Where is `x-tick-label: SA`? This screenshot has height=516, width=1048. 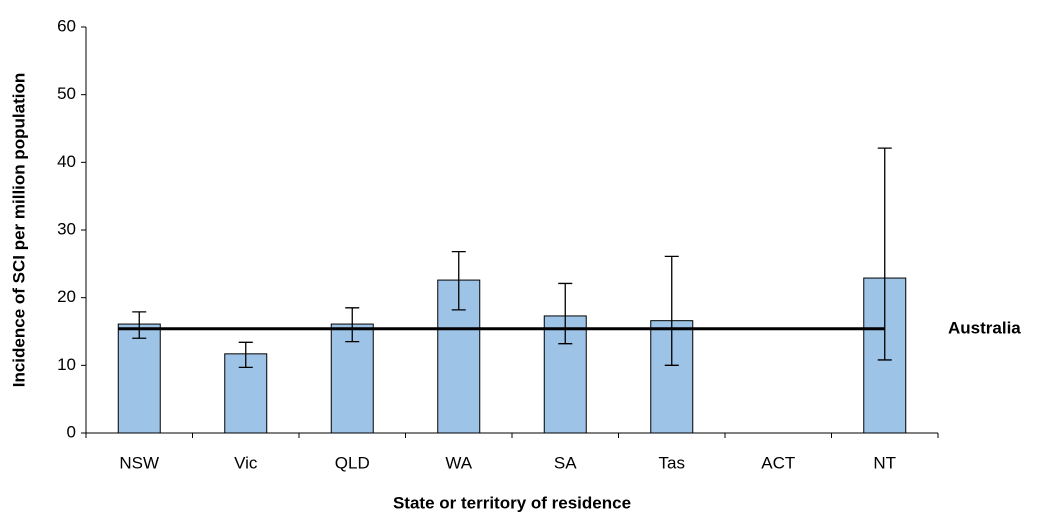
x-tick-label: SA is located at coordinates (565, 462).